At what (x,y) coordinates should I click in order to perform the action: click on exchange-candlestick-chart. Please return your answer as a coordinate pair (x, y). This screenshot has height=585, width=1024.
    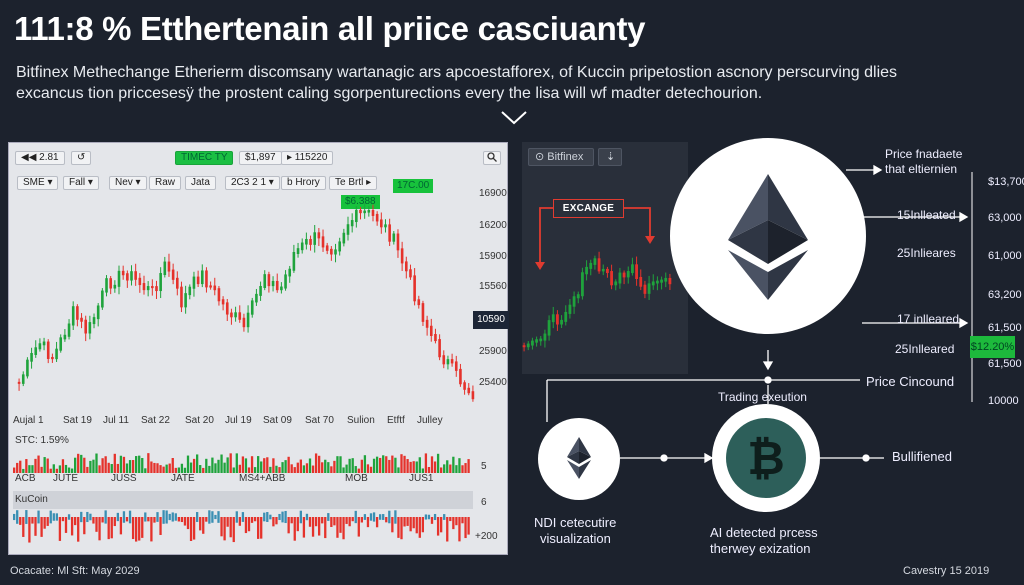
    Looking at the image, I should click on (605, 258).